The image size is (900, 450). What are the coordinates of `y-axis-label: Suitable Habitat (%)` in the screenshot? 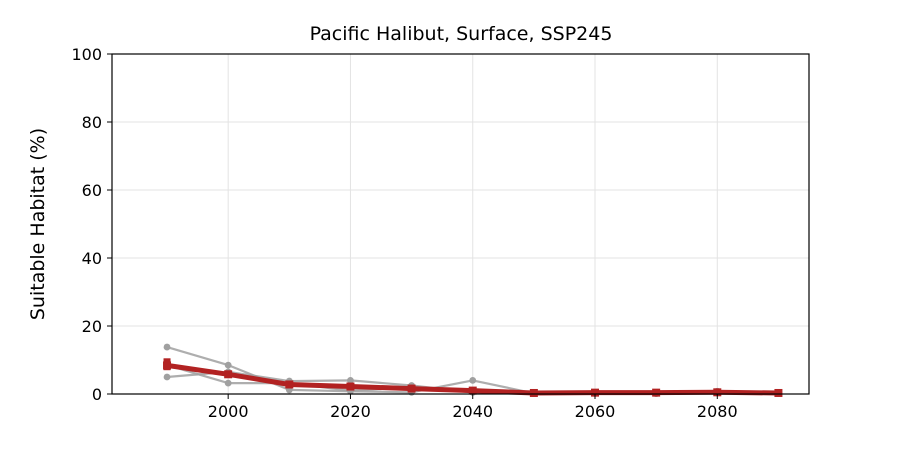 It's located at (38, 224).